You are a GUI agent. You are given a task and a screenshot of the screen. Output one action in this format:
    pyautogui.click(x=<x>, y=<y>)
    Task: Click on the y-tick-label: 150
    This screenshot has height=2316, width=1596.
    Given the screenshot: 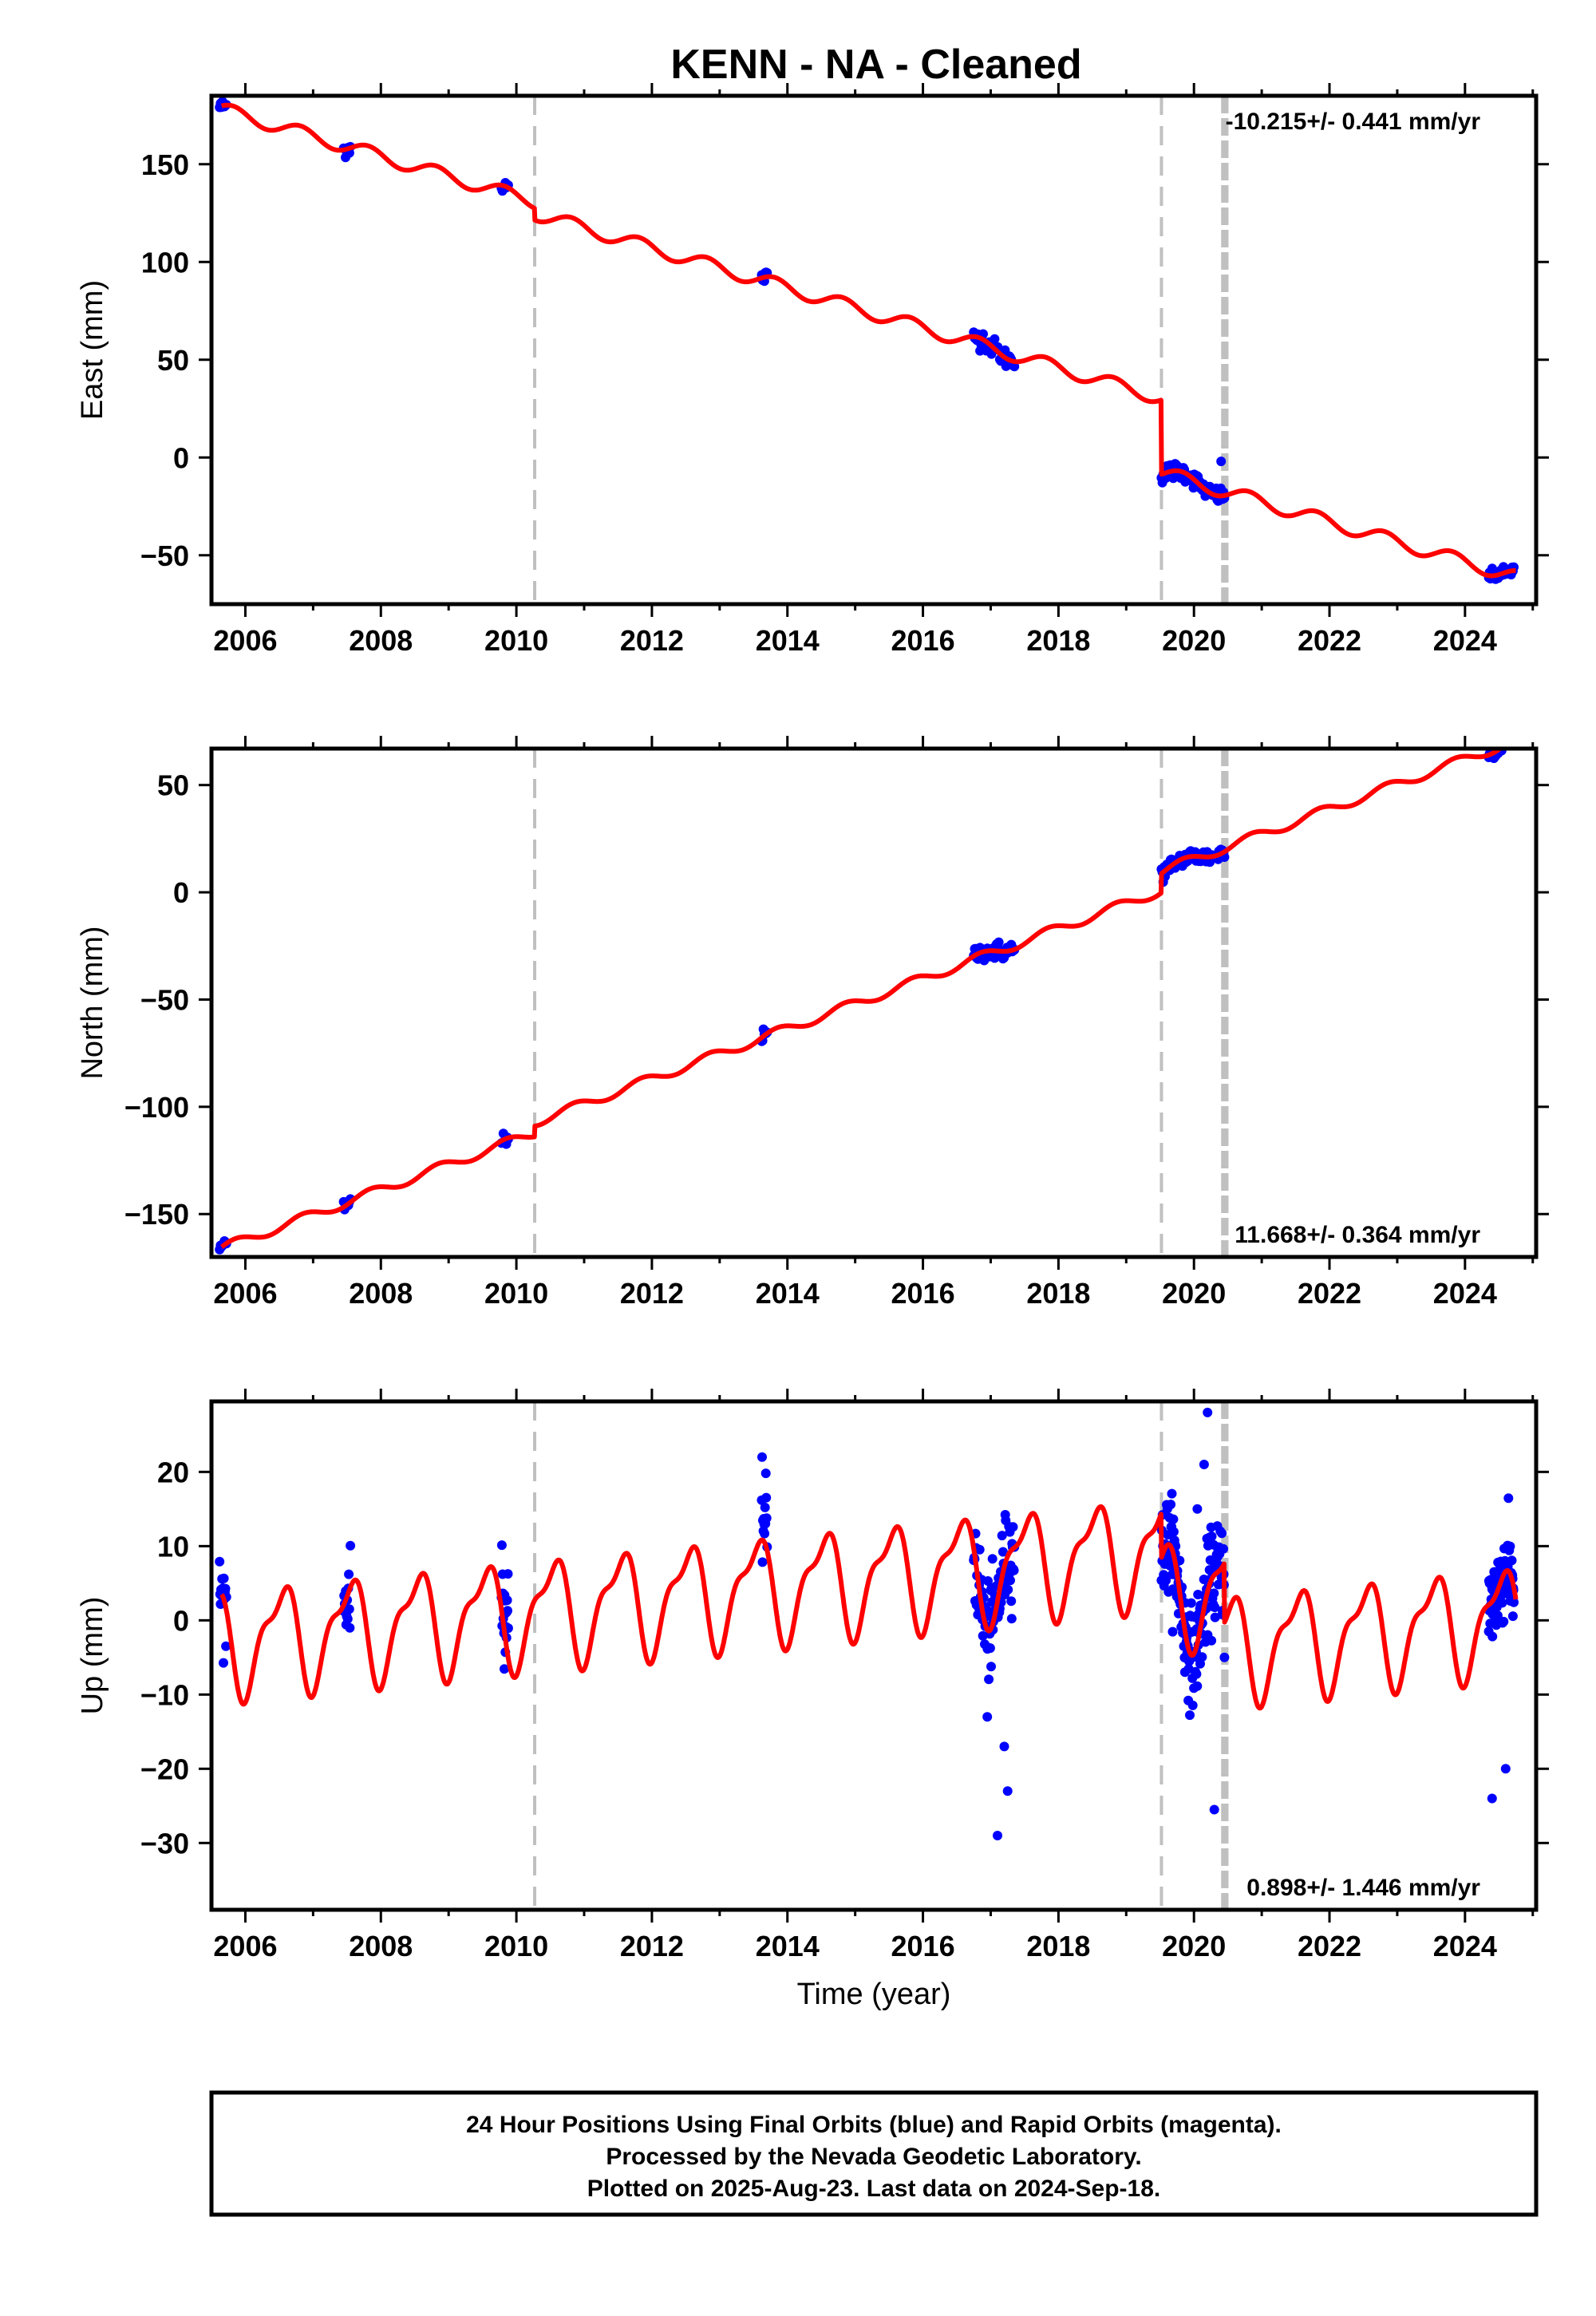 What is the action you would take?
    pyautogui.click(x=165, y=164)
    